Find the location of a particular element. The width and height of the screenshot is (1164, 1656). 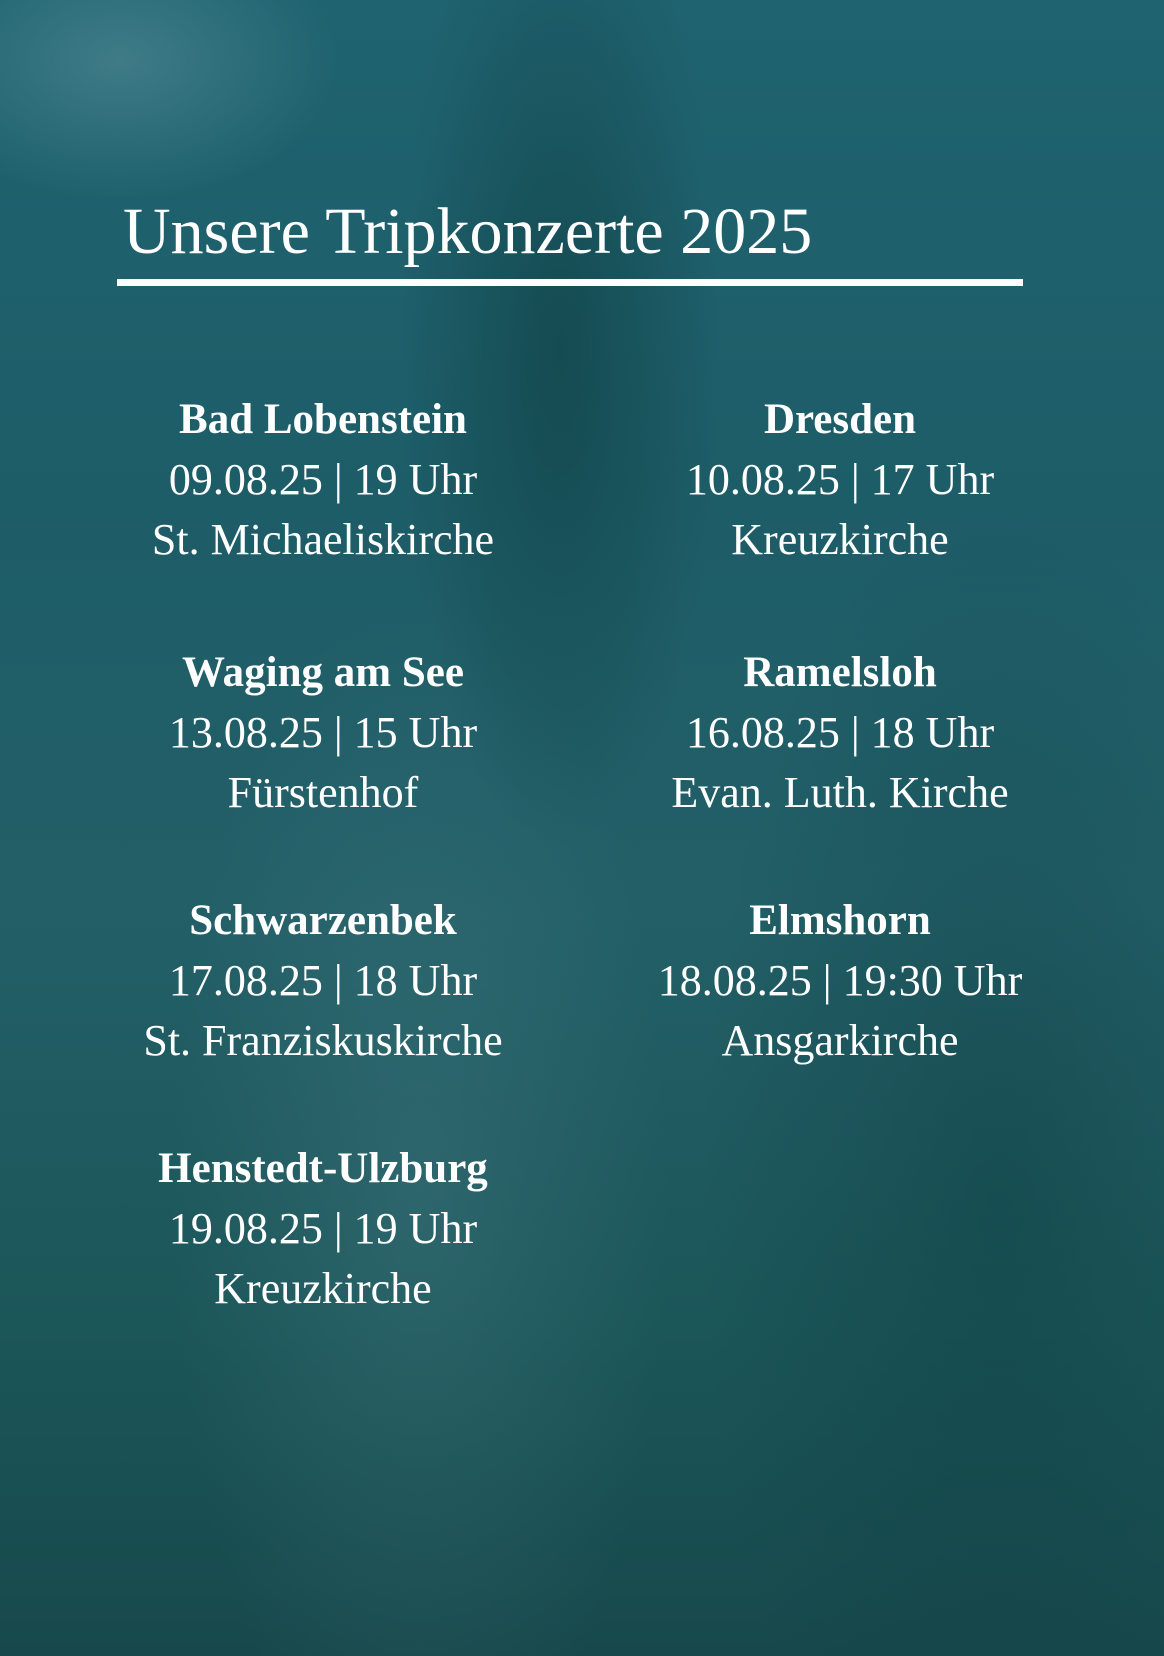

event-venue: St. Michaeliskirche is located at coordinates (323, 539).